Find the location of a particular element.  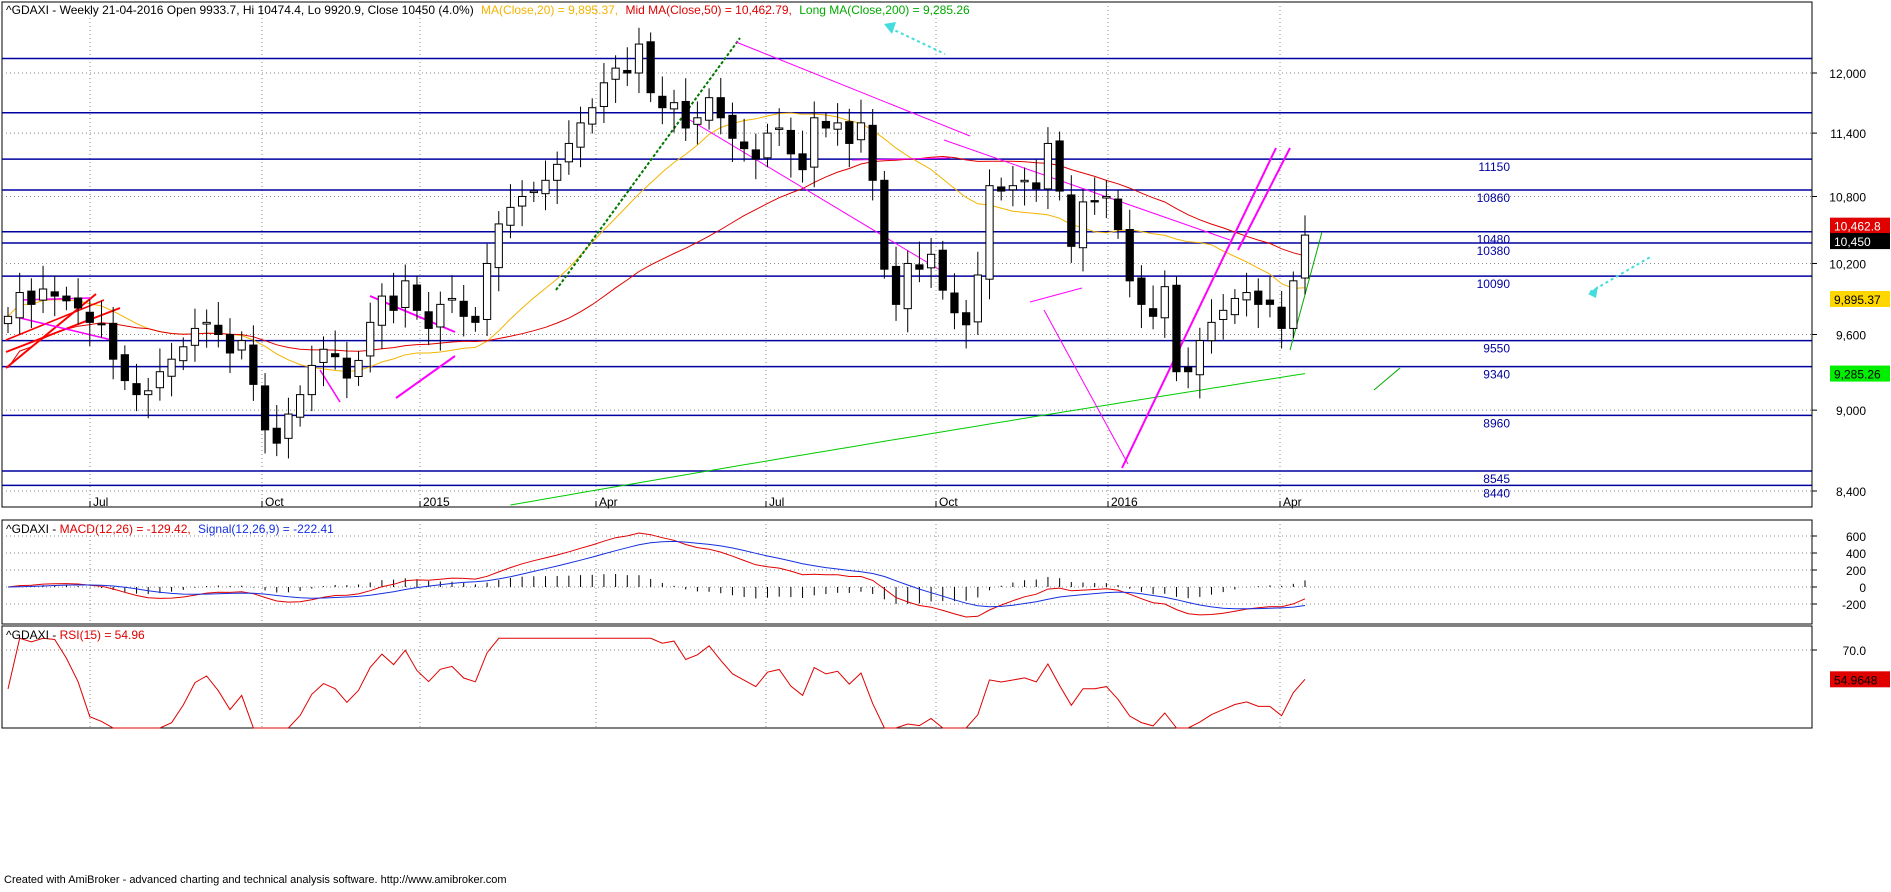

ma20-header: MA(Close,20) = 9,895.37, is located at coordinates (549, 10).